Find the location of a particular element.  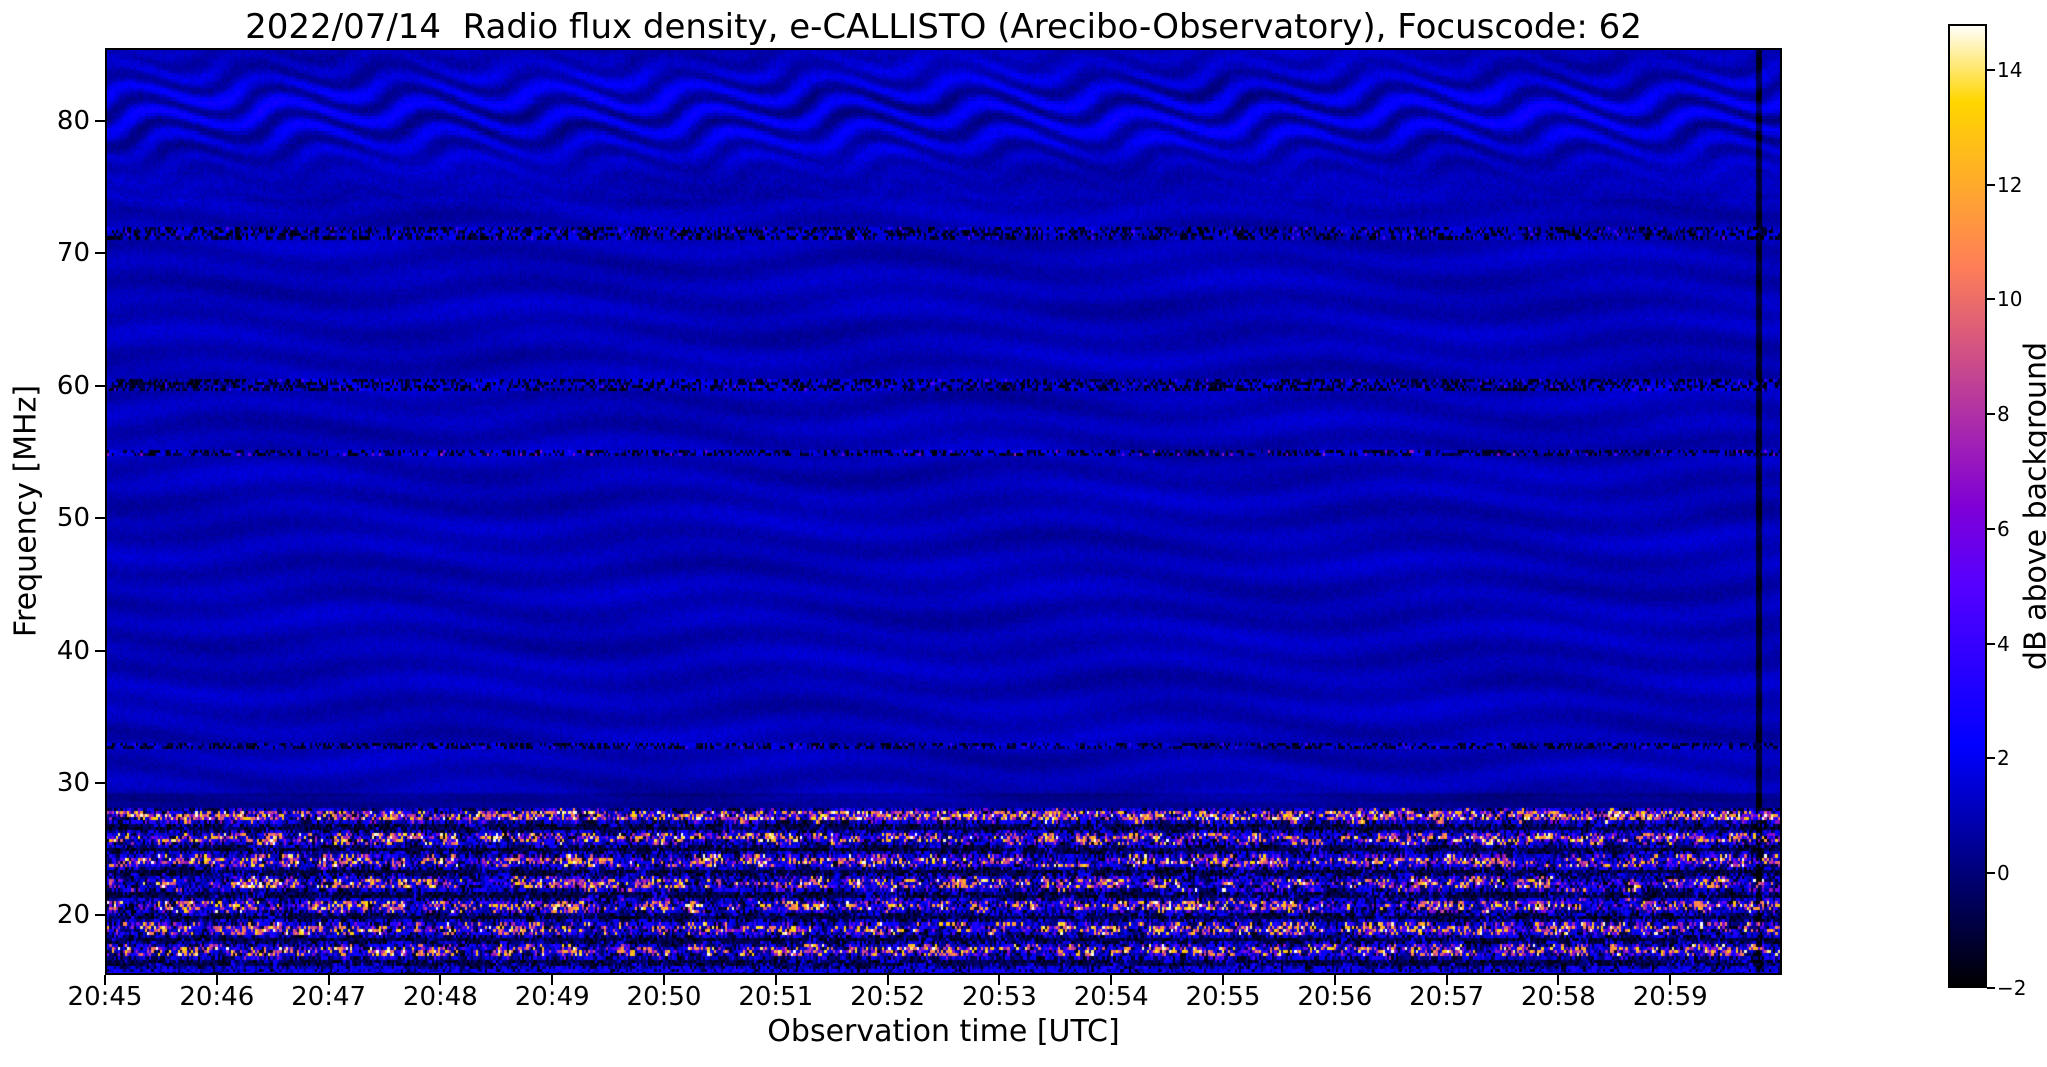

x-tick-label: 20:59 is located at coordinates (1670, 997).